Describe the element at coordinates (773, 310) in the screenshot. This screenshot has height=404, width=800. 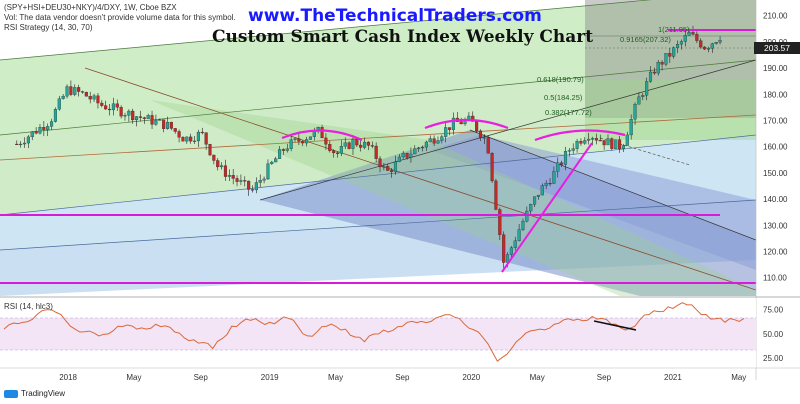
I see `rsi-tick-label: 75.00` at that location.